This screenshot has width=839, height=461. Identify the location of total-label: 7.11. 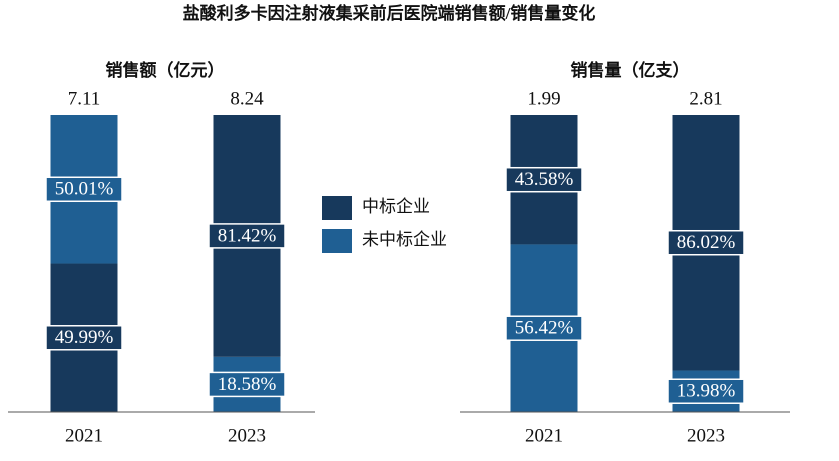
(84, 98).